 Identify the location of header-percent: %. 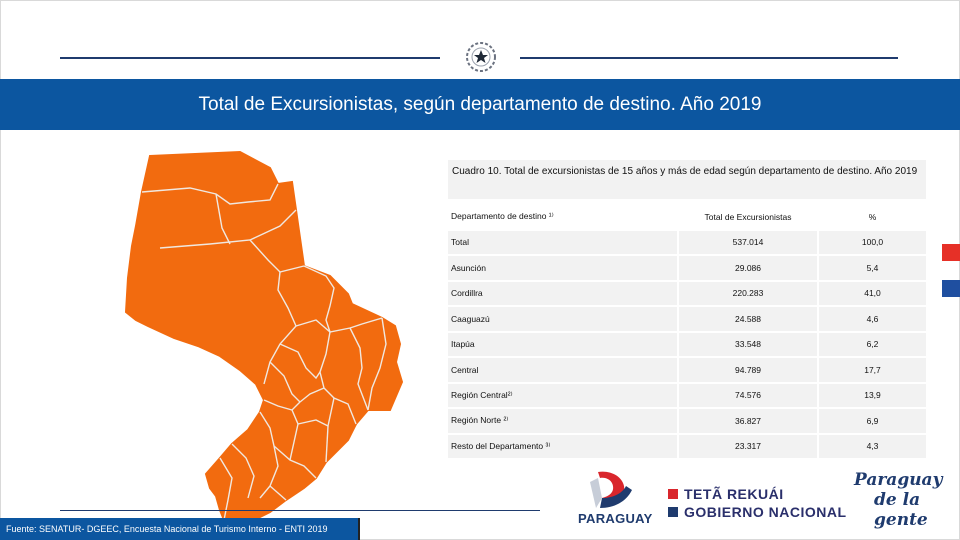
(872, 217).